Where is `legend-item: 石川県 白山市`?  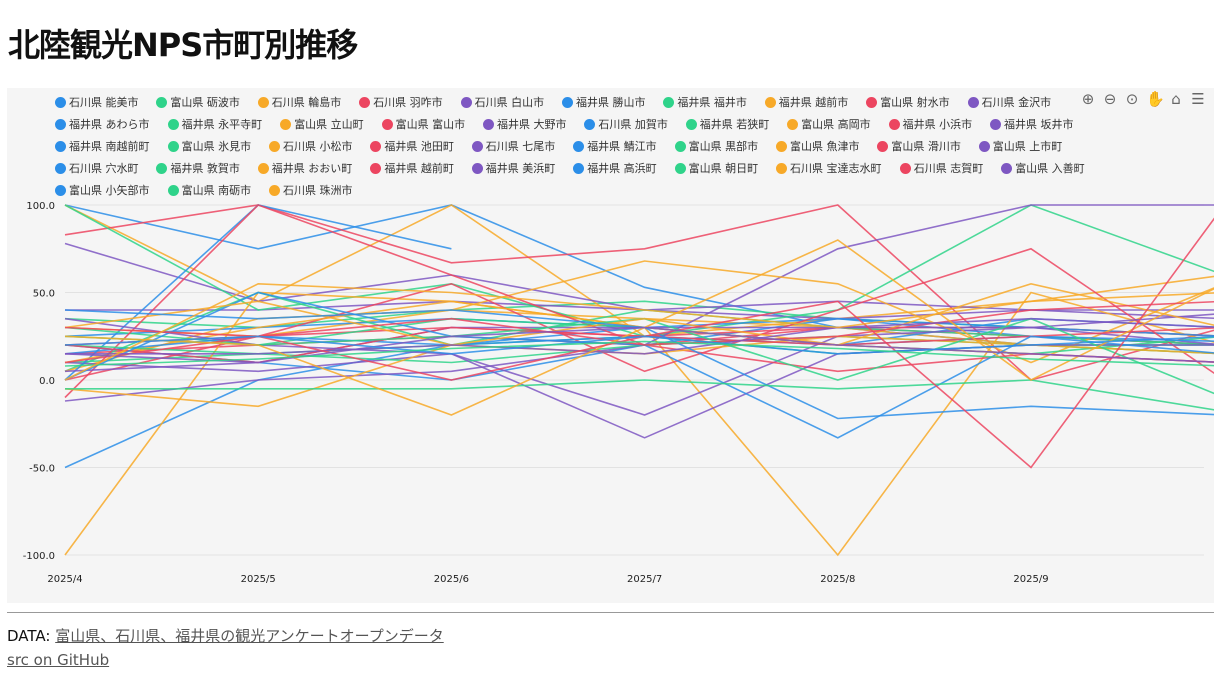 legend-item: 石川県 白山市 is located at coordinates (502, 102).